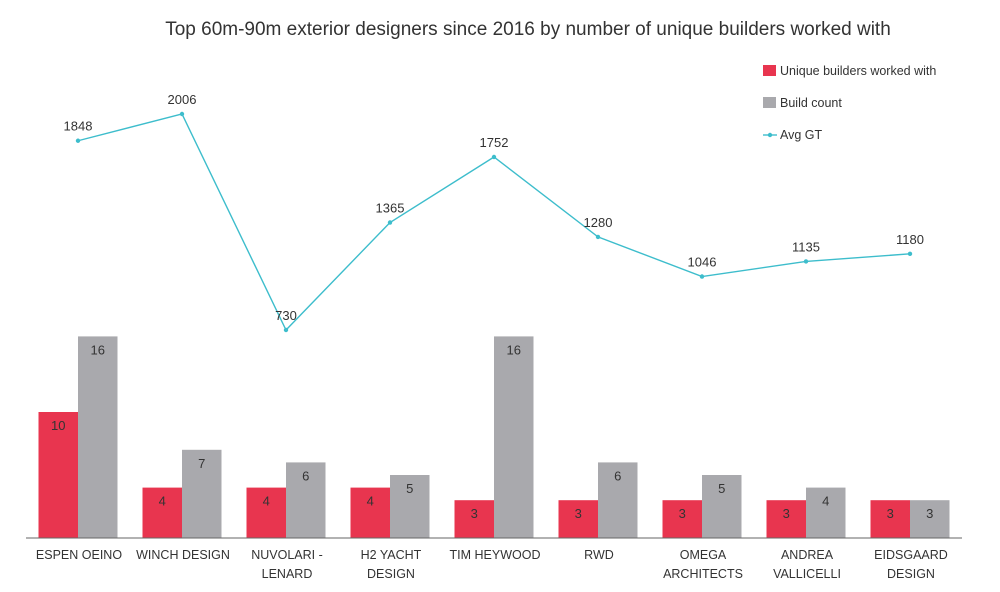  I want to click on category-label: ESPEN OEINO, so click(79, 555).